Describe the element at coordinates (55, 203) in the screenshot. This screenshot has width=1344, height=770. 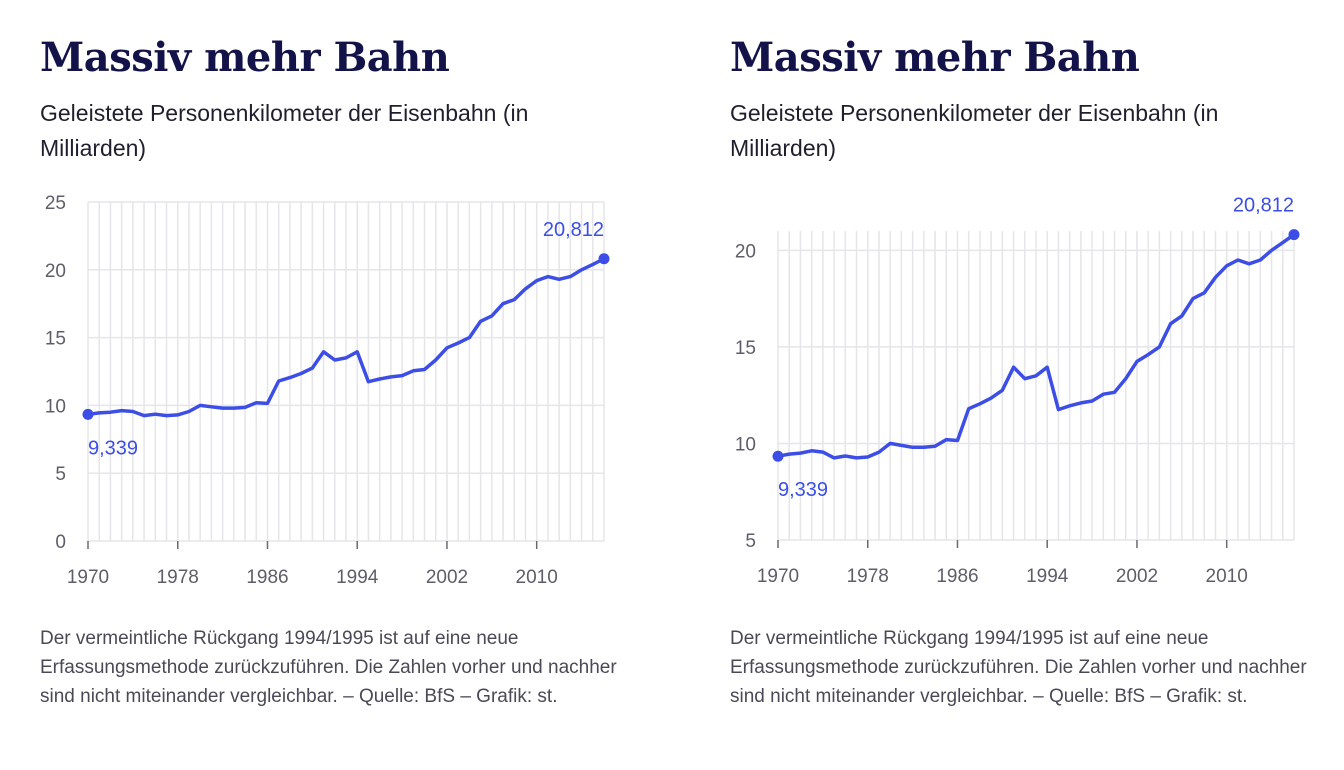
I see `y-tick-label: 25` at that location.